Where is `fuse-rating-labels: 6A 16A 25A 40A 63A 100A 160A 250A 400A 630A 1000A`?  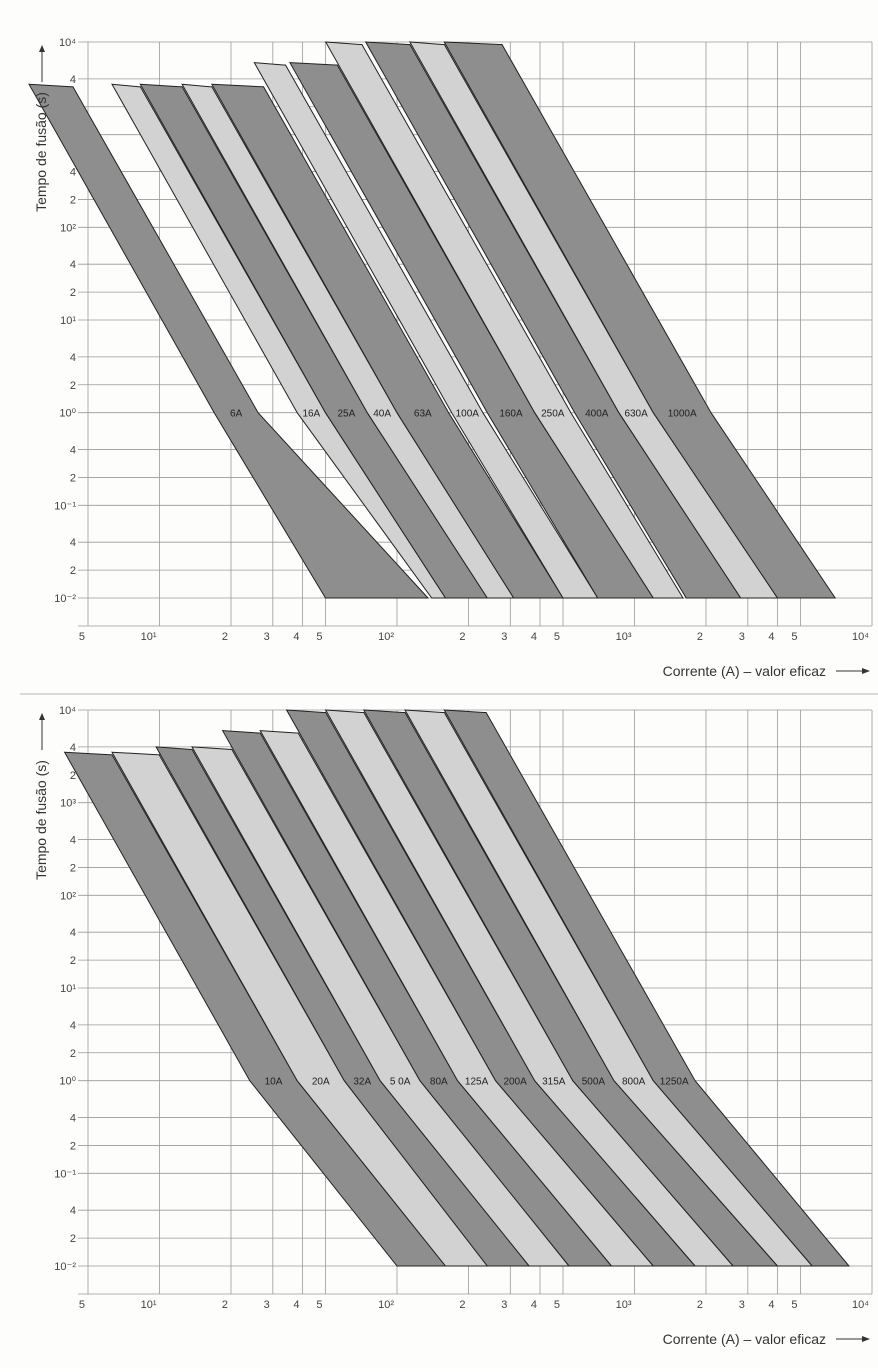
fuse-rating-labels: 6A 16A 25A 40A 63A 100A 160A 250A 400A 630A 1000A is located at coordinates (463, 414).